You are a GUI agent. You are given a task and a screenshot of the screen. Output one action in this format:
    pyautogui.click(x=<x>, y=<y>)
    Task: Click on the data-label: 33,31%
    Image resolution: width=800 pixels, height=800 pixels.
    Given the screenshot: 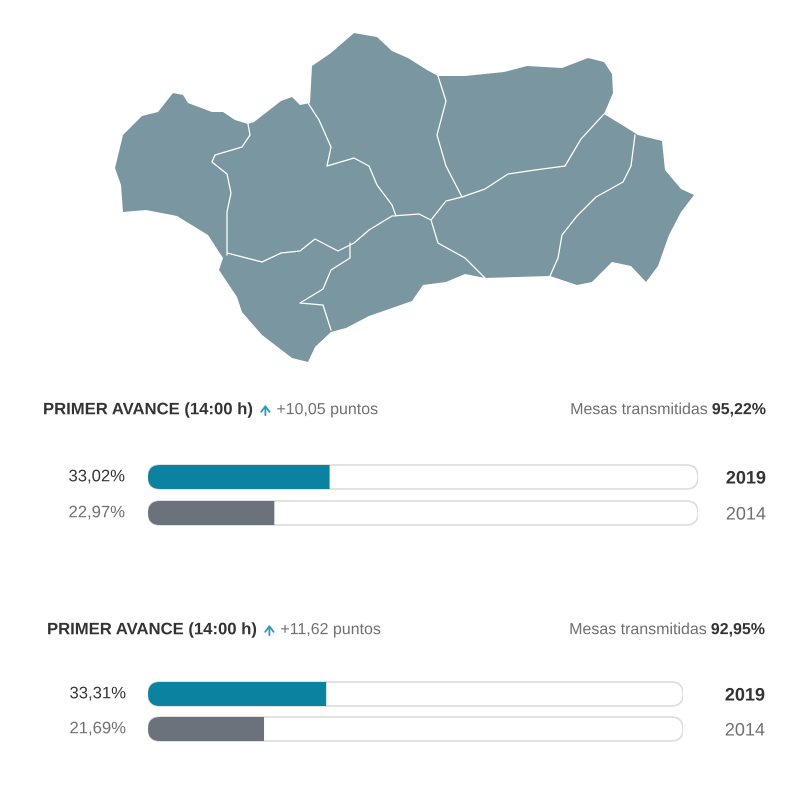 What is the action you would take?
    pyautogui.click(x=98, y=693)
    